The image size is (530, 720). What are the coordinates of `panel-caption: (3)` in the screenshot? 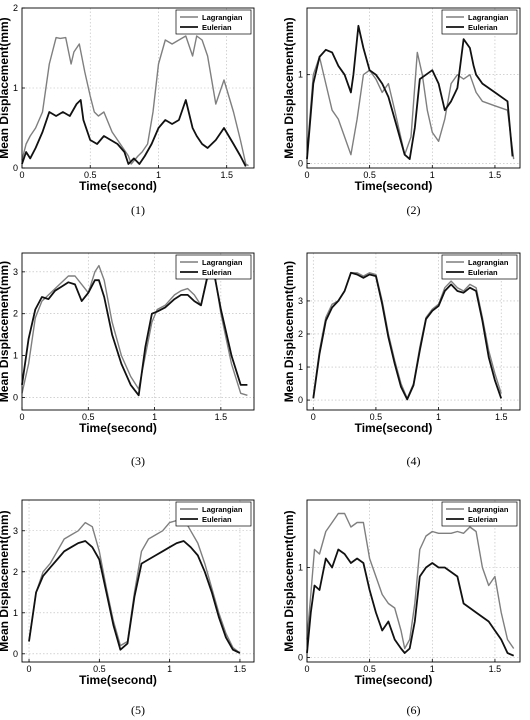 It's located at (138, 461).